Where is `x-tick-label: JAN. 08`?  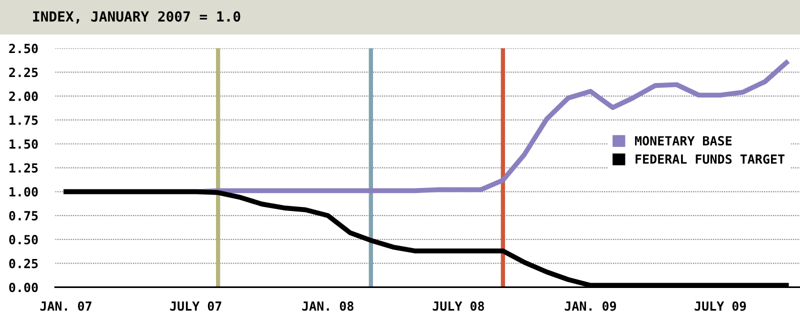
x-tick-label: JAN. 08 is located at coordinates (328, 306).